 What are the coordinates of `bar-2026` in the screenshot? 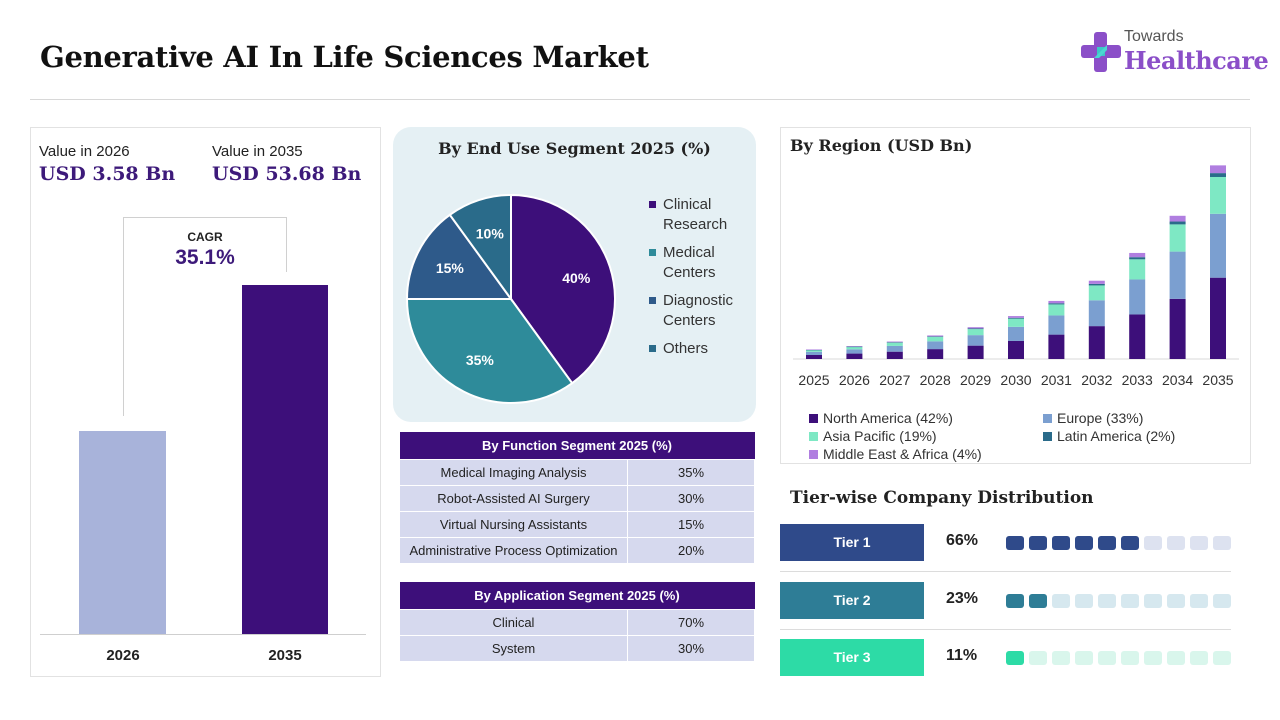 It's located at (122, 532).